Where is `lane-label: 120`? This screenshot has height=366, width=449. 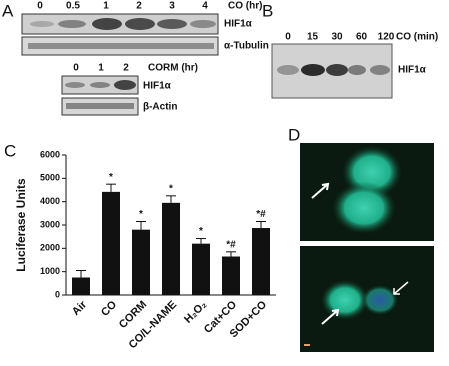 lane-label: 120 is located at coordinates (386, 37).